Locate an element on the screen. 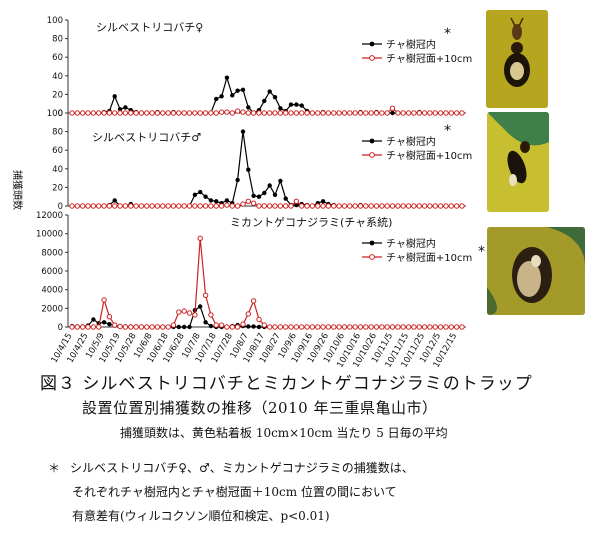  y-tick-label: 12000 is located at coordinates (49, 216).